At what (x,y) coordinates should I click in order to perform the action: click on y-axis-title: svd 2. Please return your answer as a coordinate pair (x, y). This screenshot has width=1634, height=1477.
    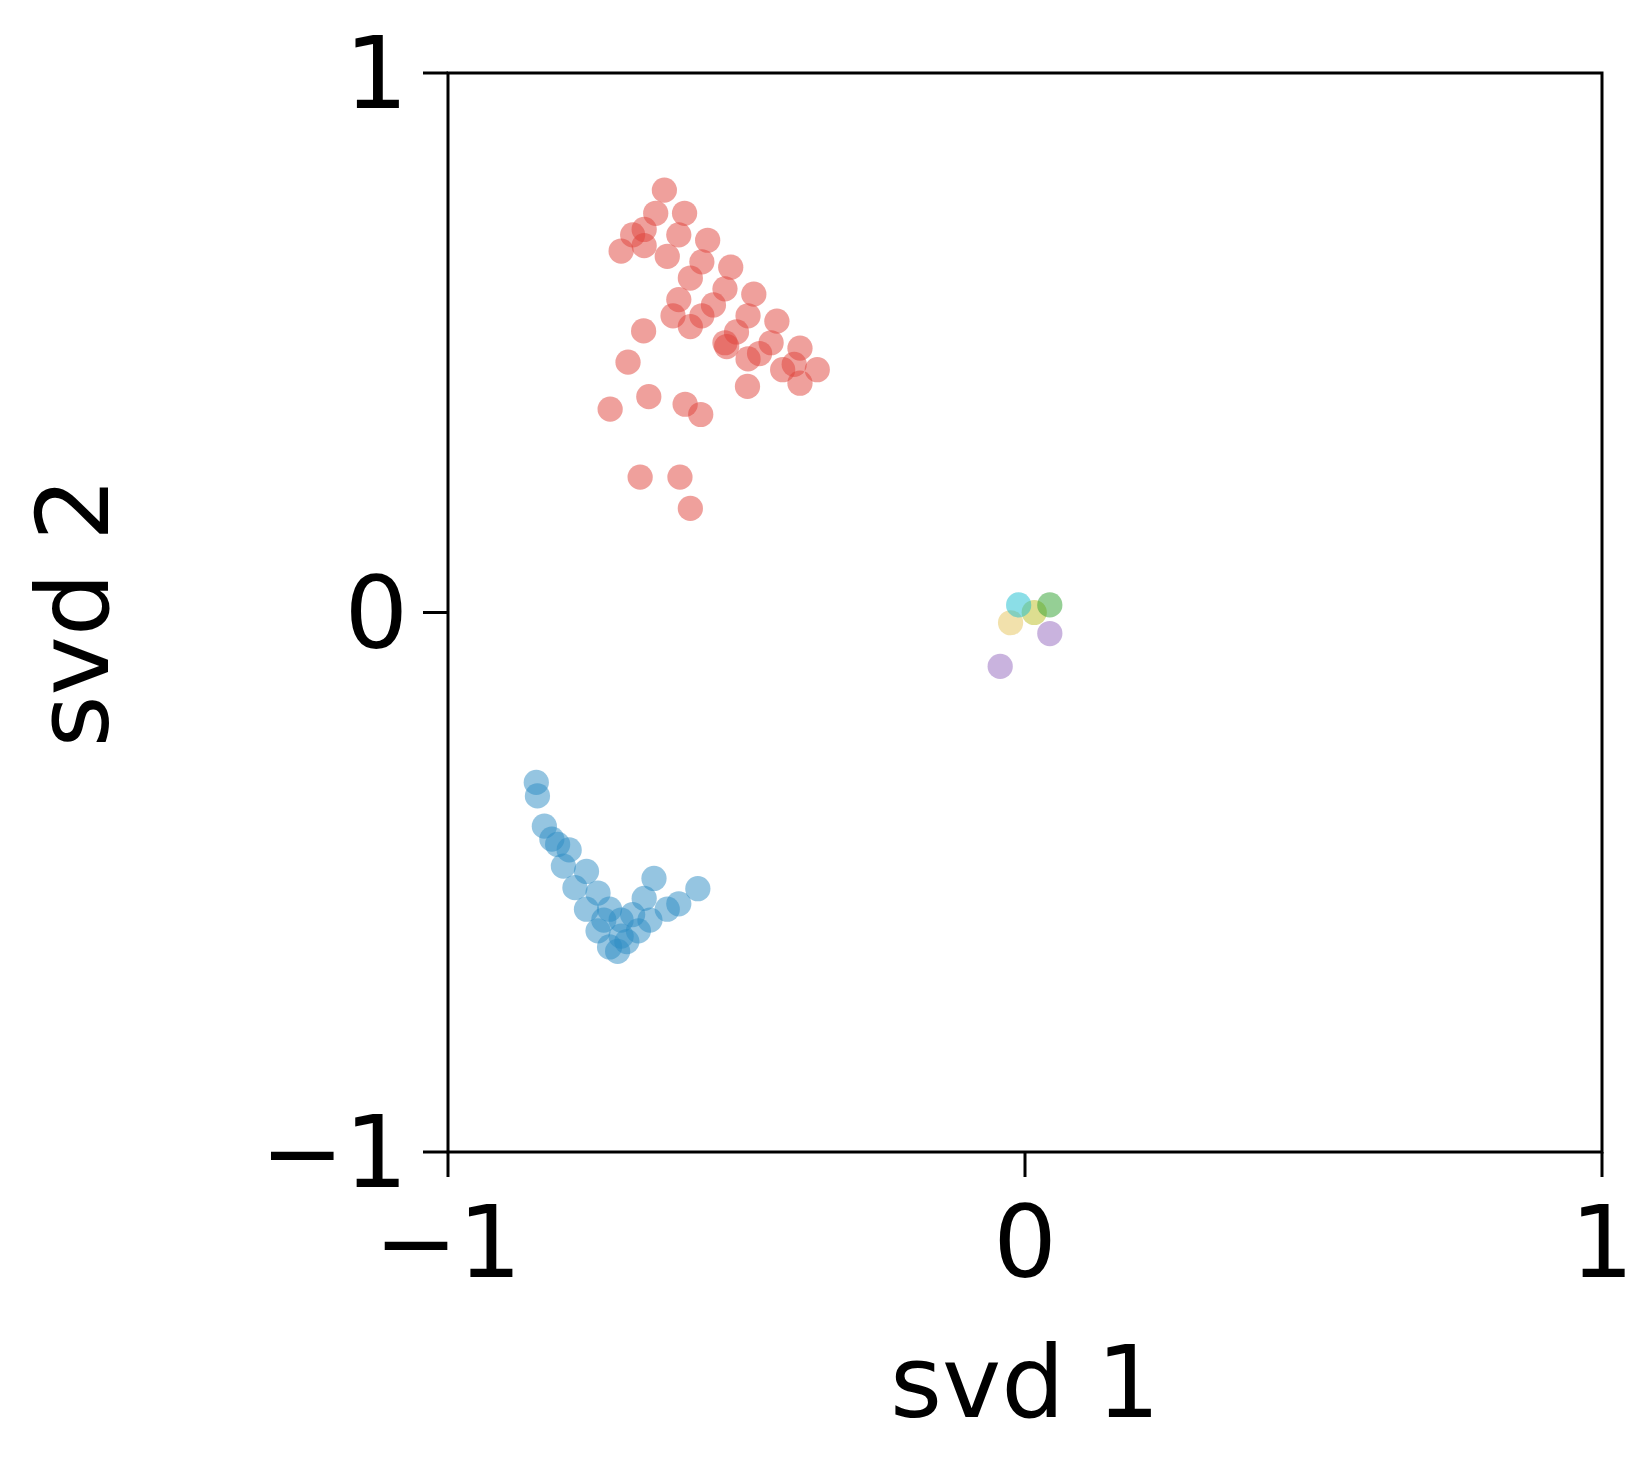
    Looking at the image, I should click on (73, 612).